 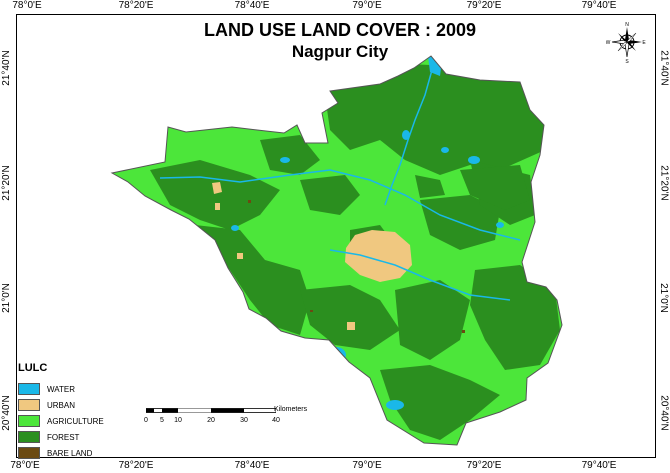 What do you see at coordinates (627, 61) in the screenshot?
I see `compass-south-label: S` at bounding box center [627, 61].